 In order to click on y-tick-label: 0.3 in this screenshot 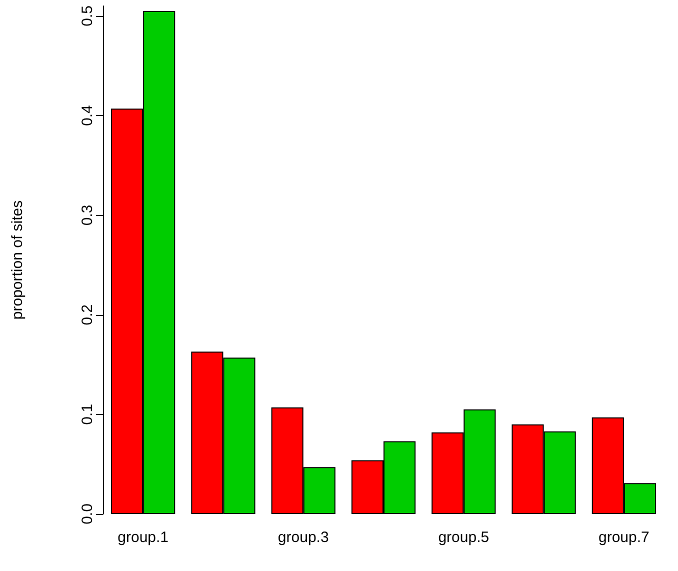, I will do `click(87, 215)`.